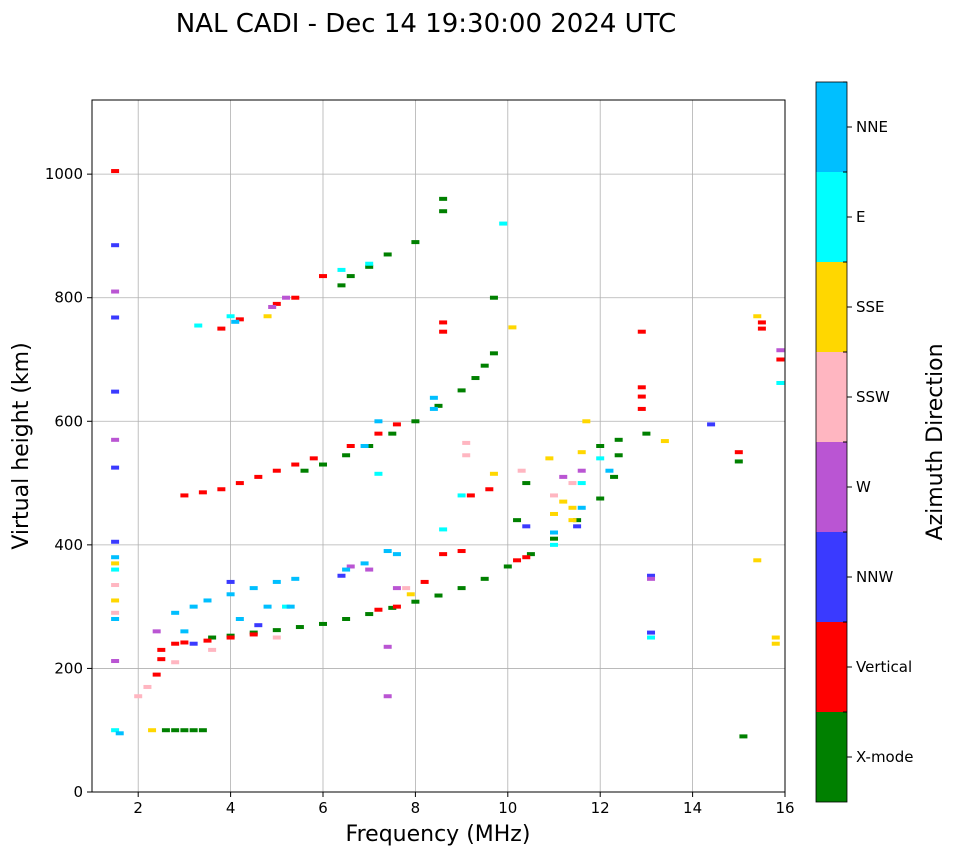 Image resolution: width=958 pixels, height=857 pixels. What do you see at coordinates (68, 668) in the screenshot?
I see `y-tick-label: 200` at bounding box center [68, 668].